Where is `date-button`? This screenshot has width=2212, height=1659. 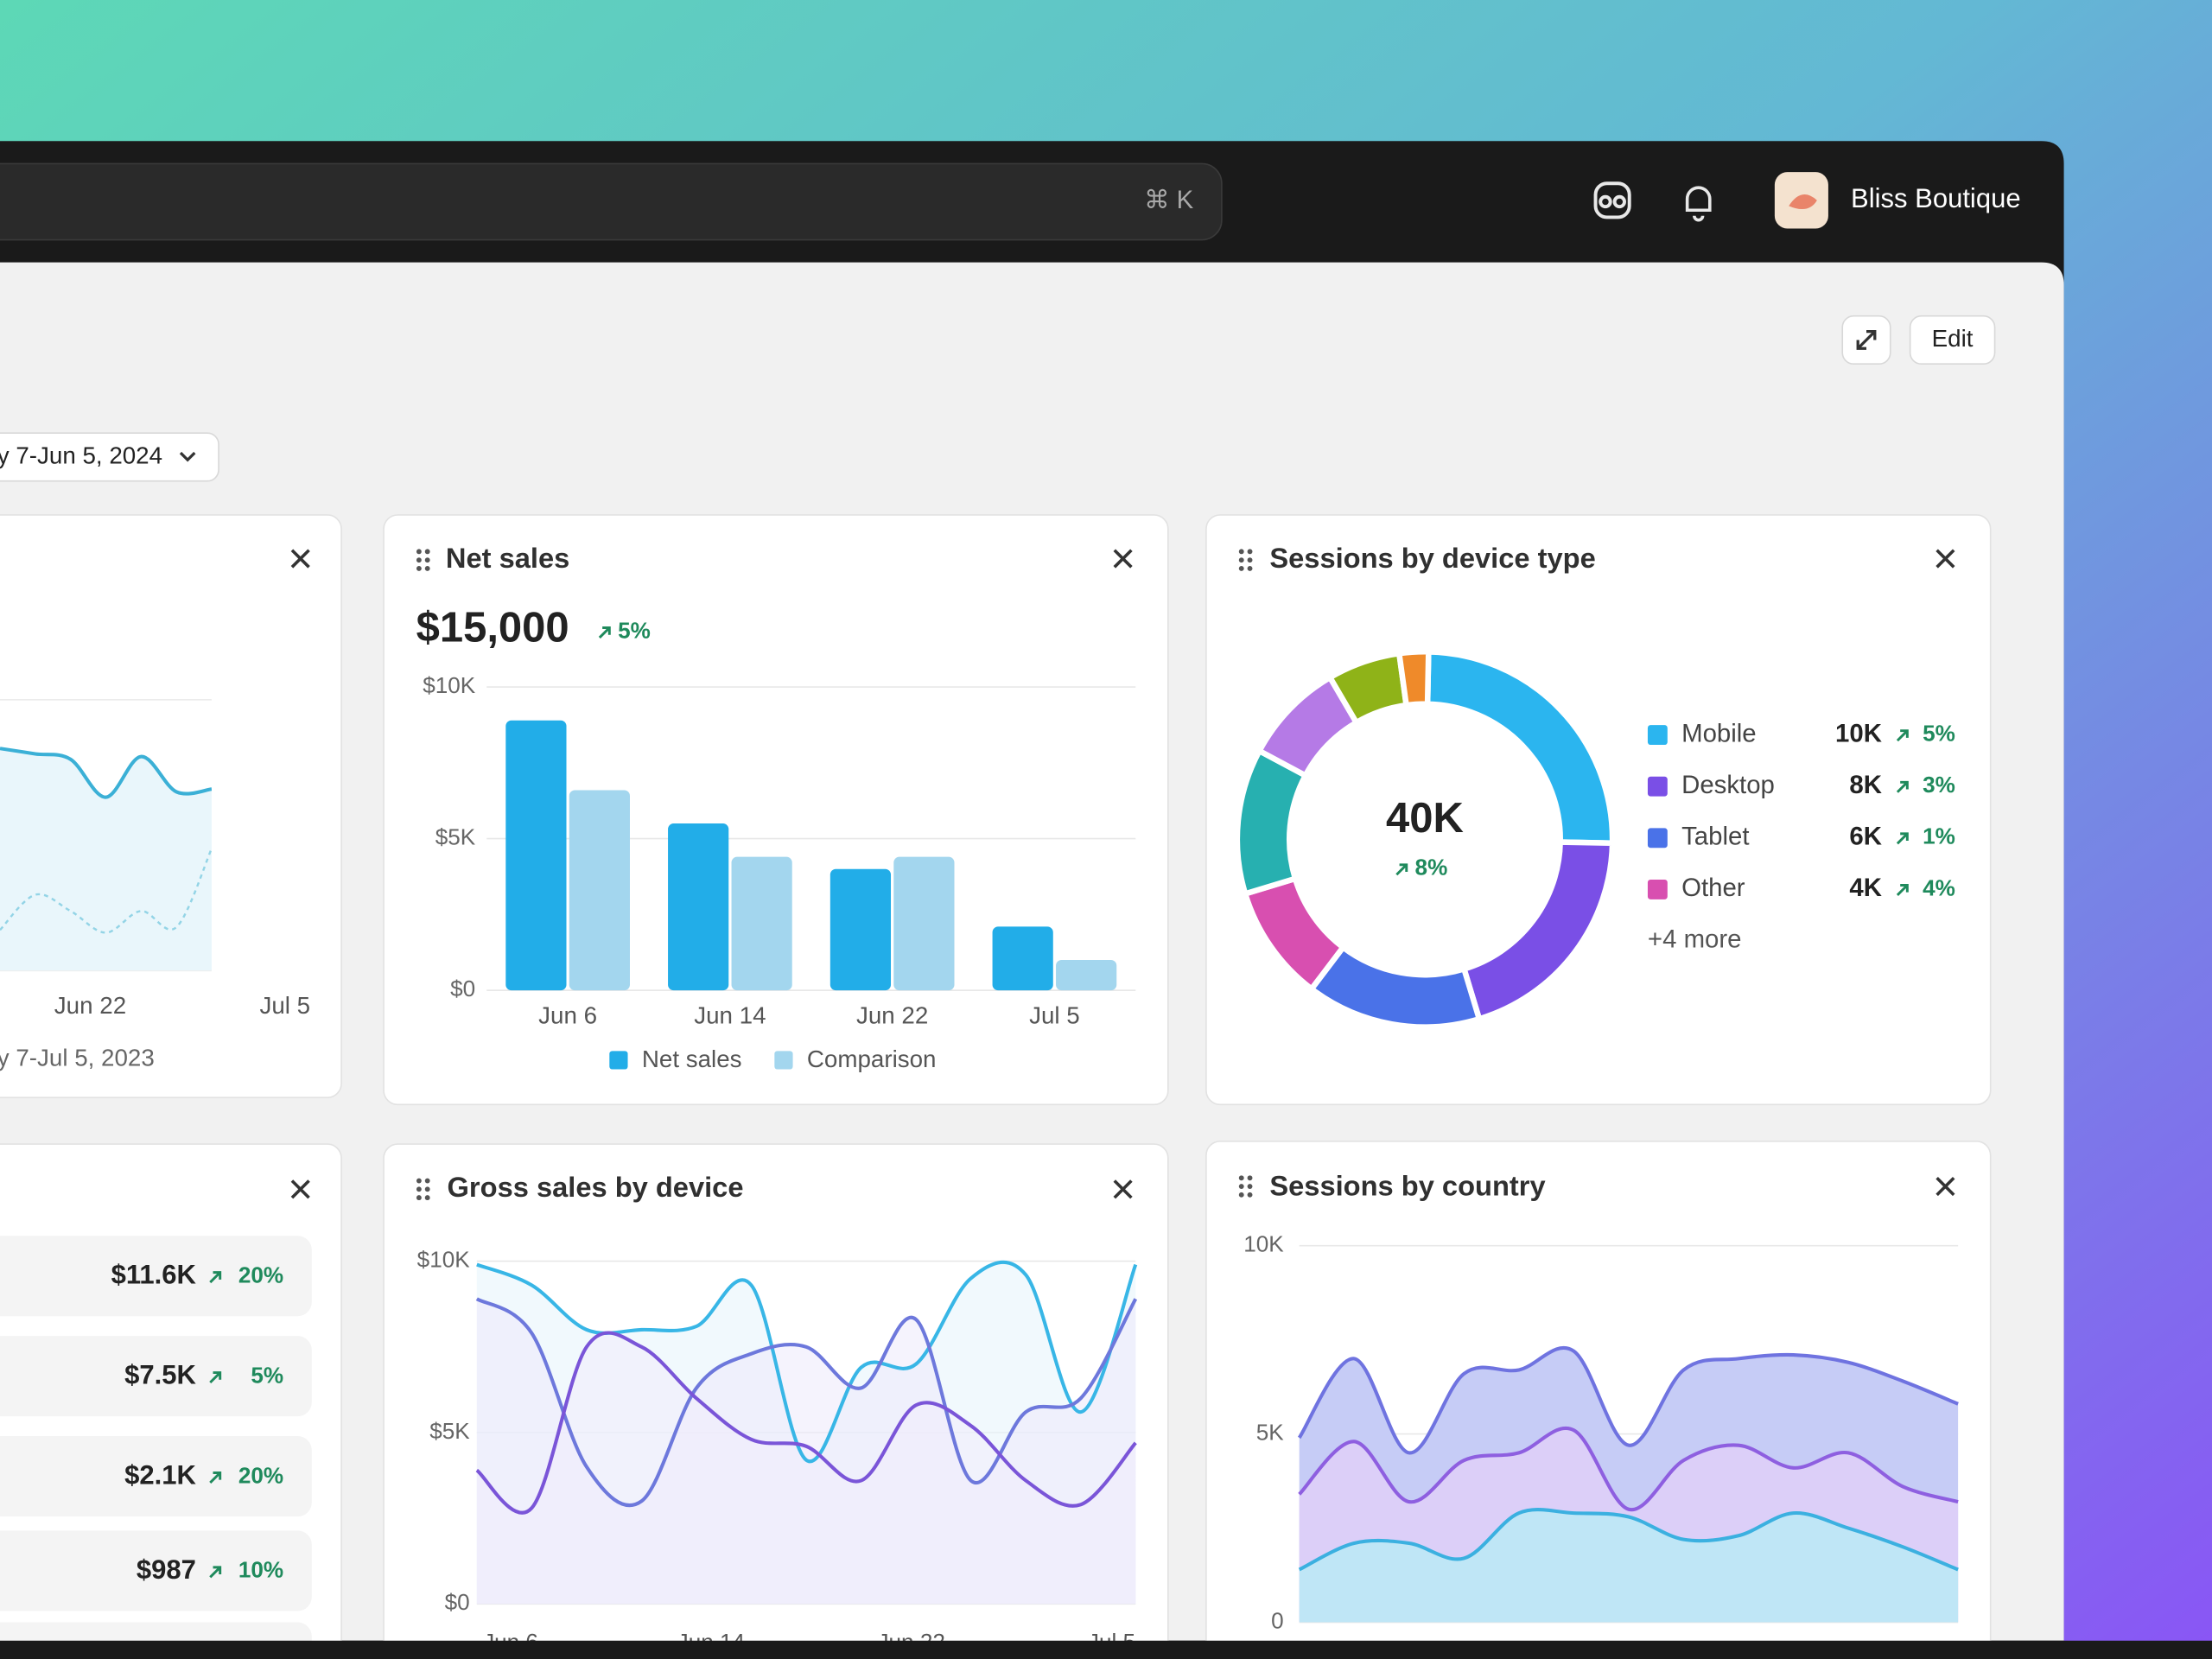
date-button is located at coordinates (109, 457).